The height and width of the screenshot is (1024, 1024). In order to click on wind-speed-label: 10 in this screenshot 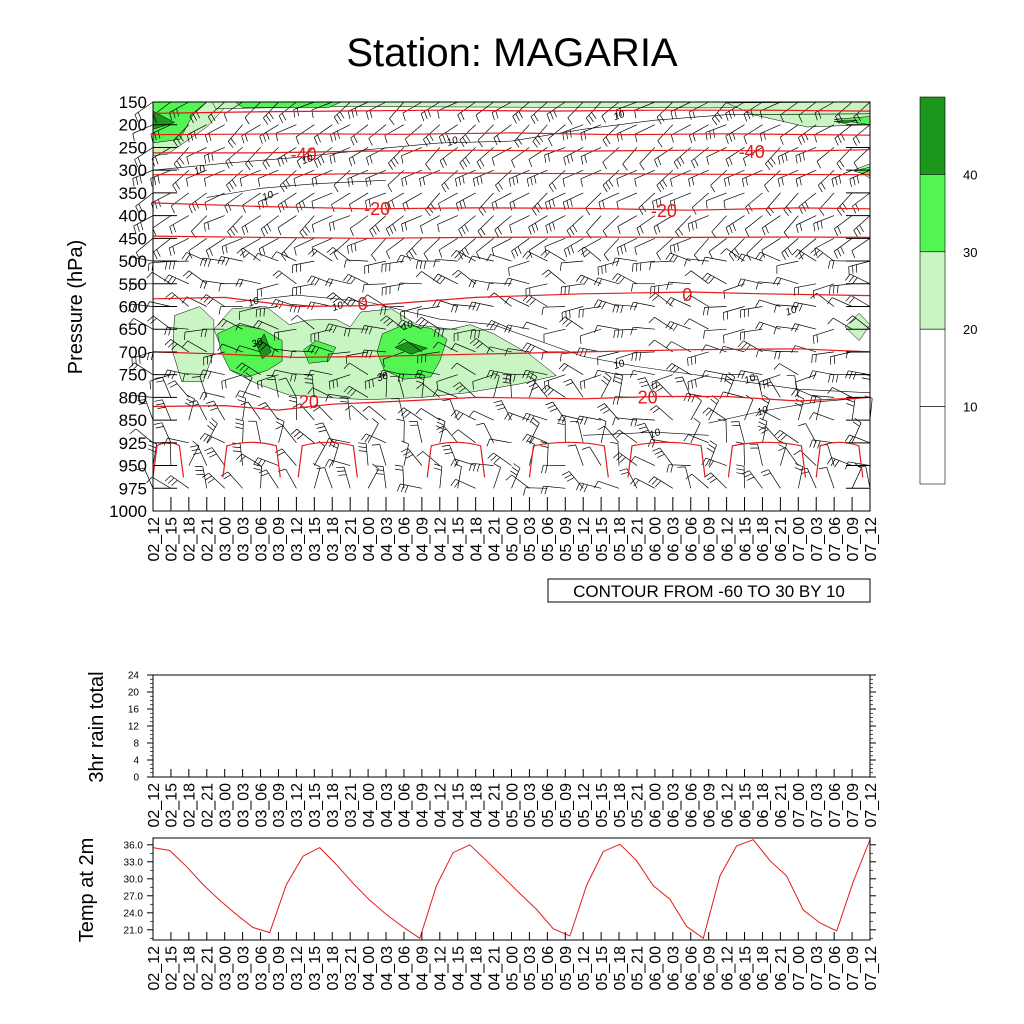, I will do `click(253, 302)`.